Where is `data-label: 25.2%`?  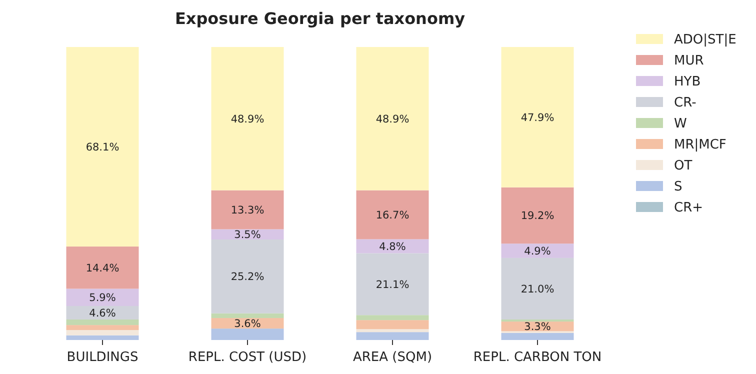 data-label: 25.2% is located at coordinates (247, 277).